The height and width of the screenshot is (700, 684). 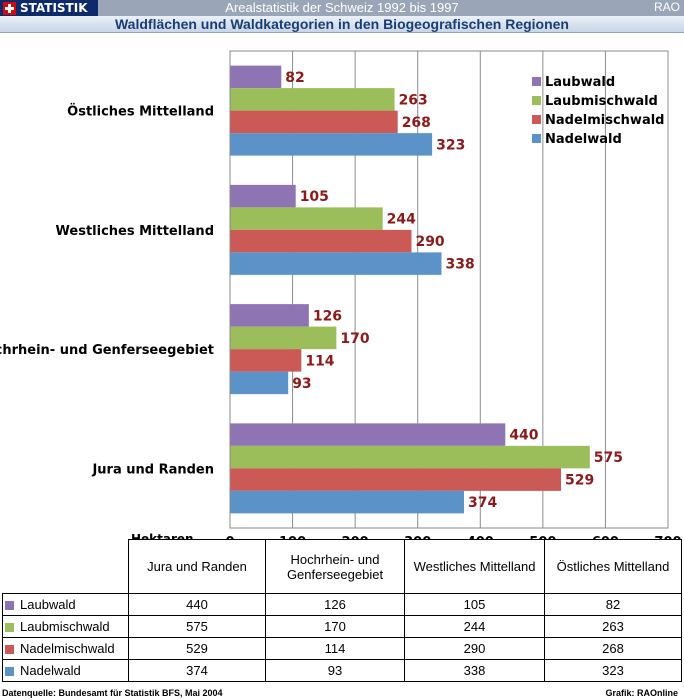 I want to click on table-cell: 529, so click(x=197, y=648).